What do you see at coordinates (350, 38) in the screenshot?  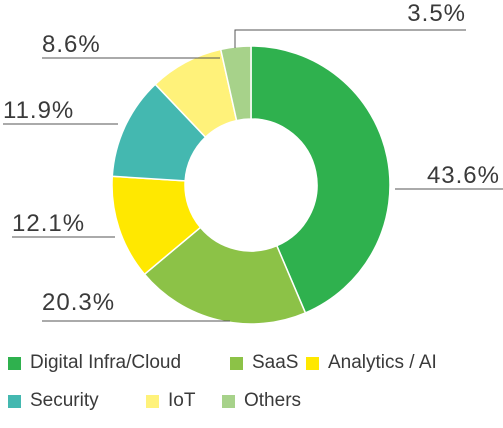 I see `leader-line-others` at bounding box center [350, 38].